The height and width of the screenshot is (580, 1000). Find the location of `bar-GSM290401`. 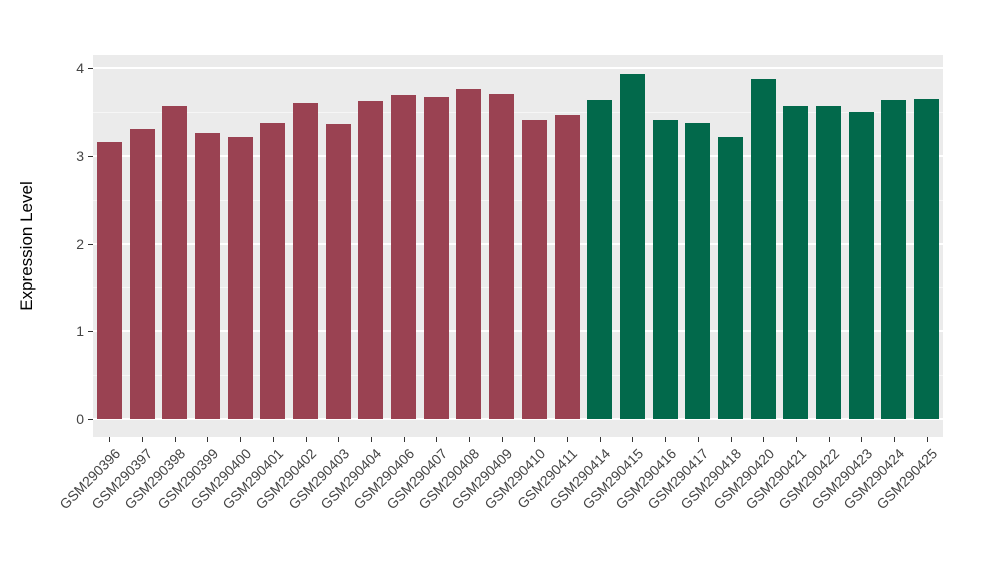

bar-GSM290401 is located at coordinates (273, 271).